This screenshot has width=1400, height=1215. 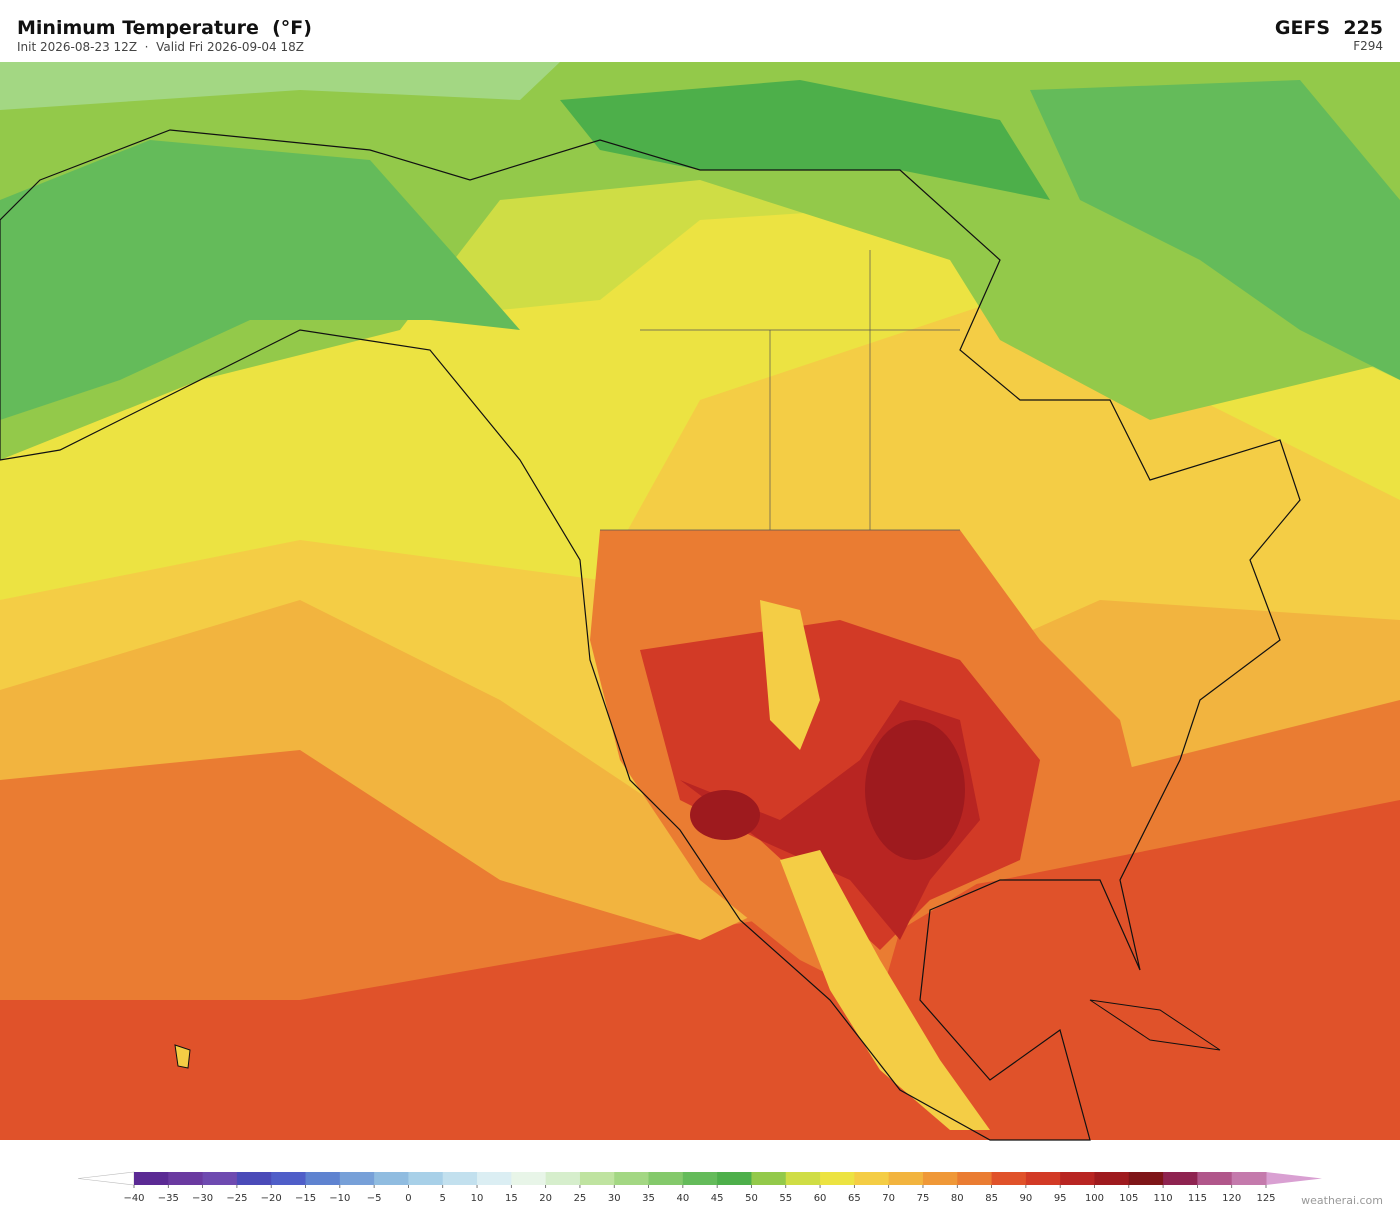 What do you see at coordinates (580, 1198) in the screenshot?
I see `colorbar-tick-label: 25` at bounding box center [580, 1198].